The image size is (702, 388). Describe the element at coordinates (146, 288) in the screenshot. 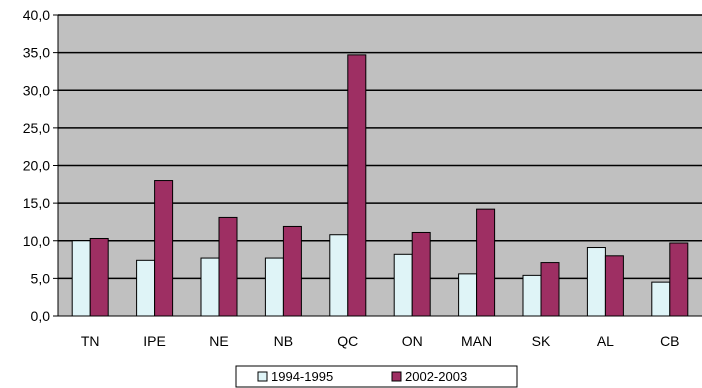

I see `bar-series1-ipe` at that location.